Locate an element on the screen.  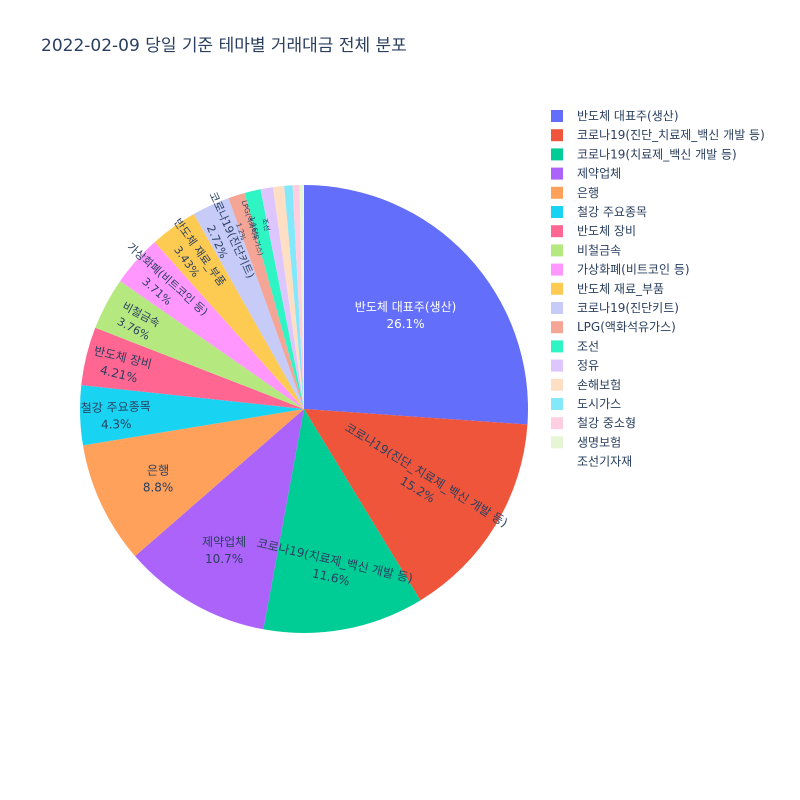
legend-item: 조선 is located at coordinates (575, 346).